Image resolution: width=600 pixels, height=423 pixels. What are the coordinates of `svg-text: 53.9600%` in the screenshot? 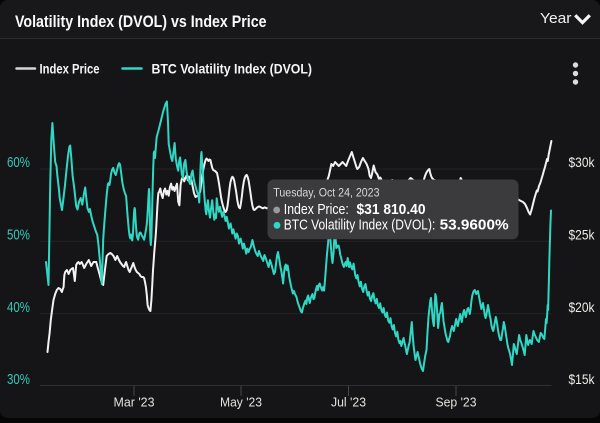 It's located at (474, 226).